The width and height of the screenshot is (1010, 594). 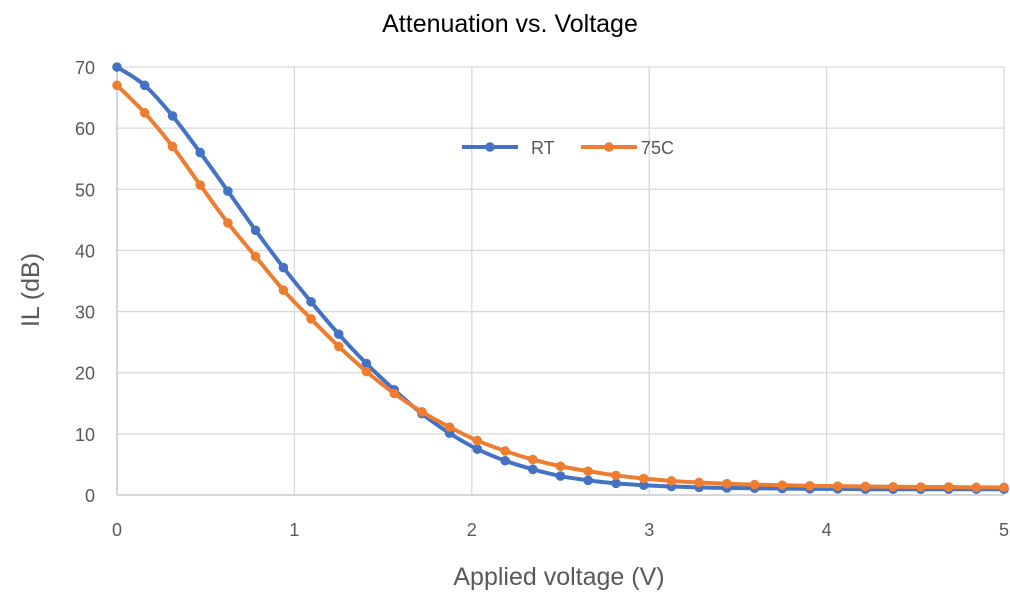 I want to click on y-tick-label: 40, so click(x=85, y=251).